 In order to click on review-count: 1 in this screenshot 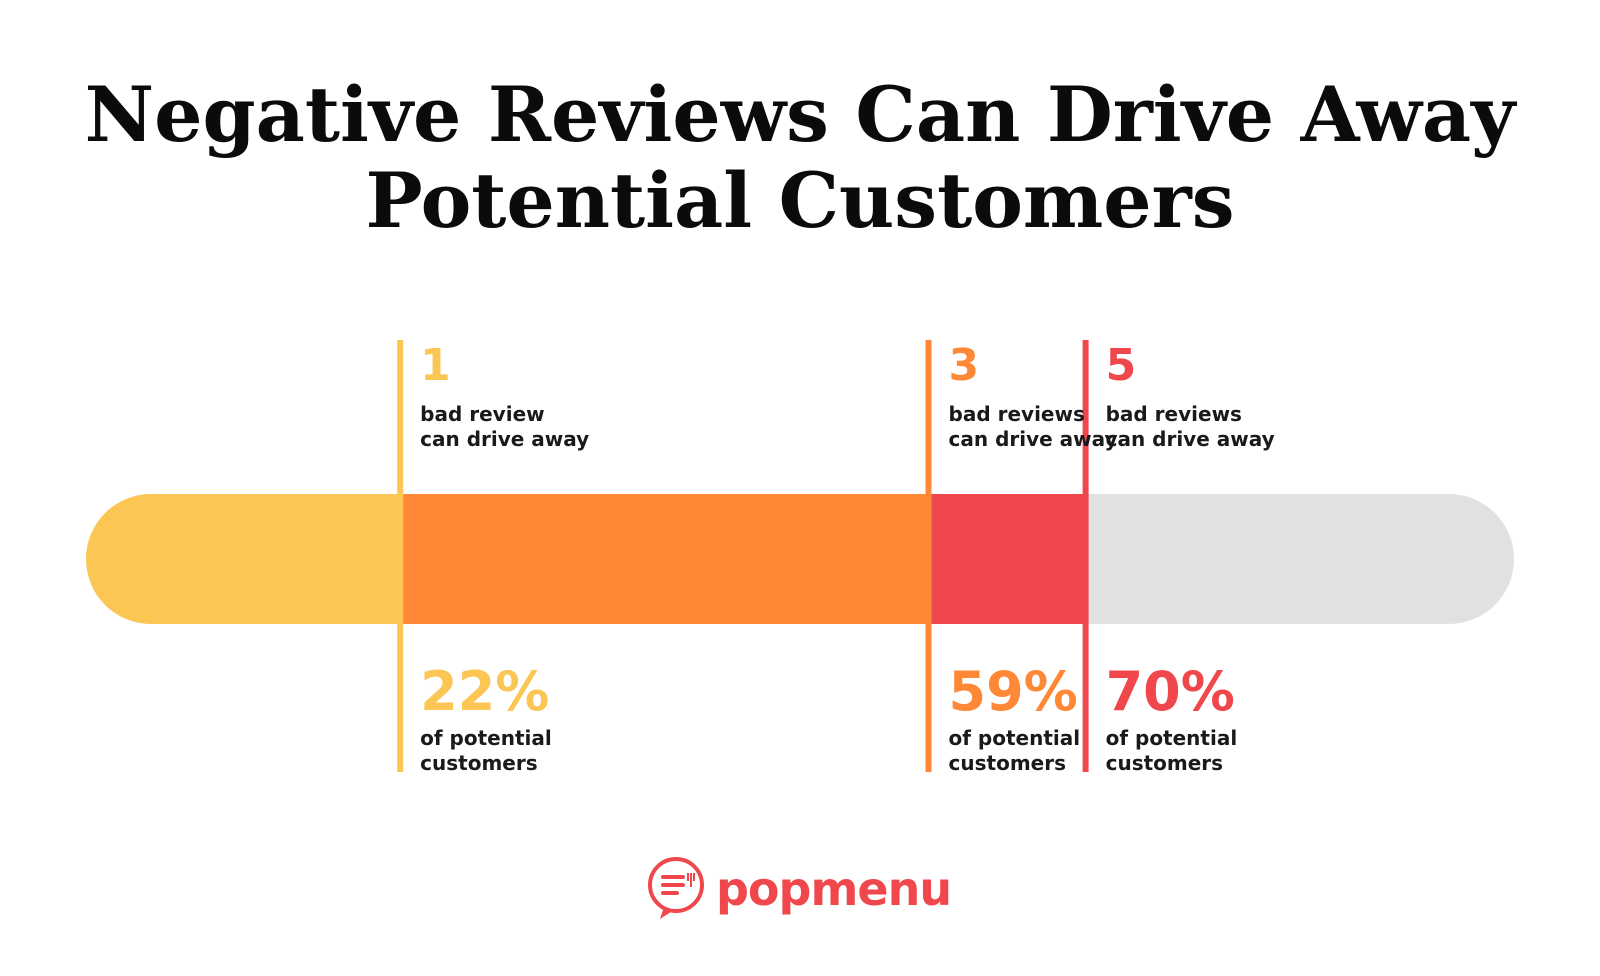, I will do `click(435, 365)`.